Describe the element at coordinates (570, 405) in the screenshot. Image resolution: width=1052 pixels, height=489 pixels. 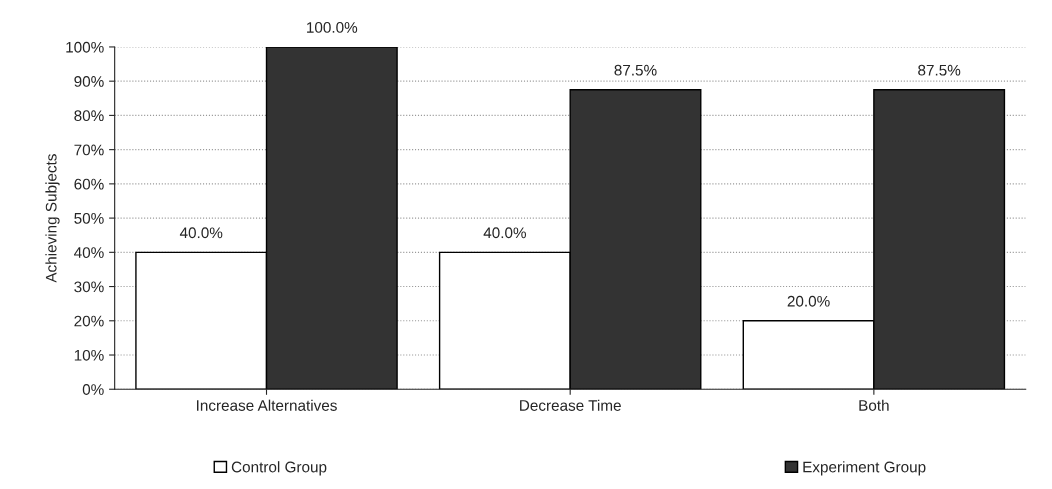
I see `x-tick-label: Decrease Time` at that location.